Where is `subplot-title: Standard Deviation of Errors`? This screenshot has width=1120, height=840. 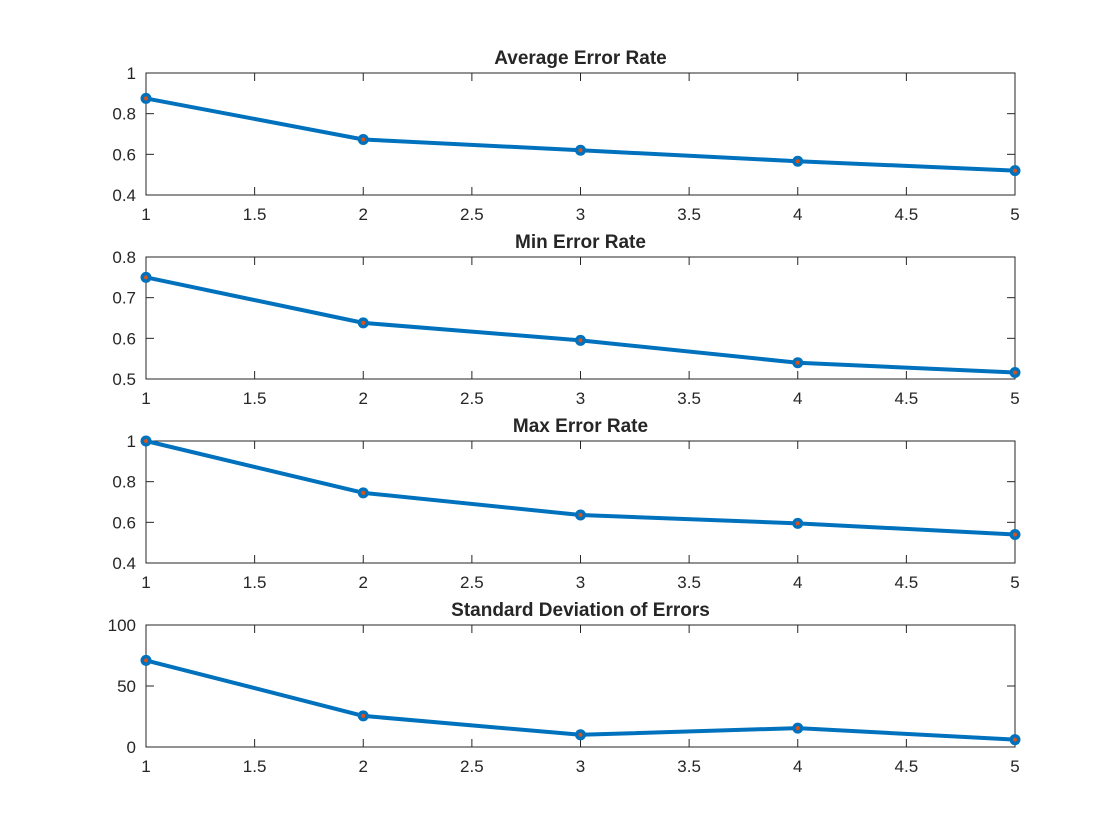
subplot-title: Standard Deviation of Errors is located at coordinates (580, 610).